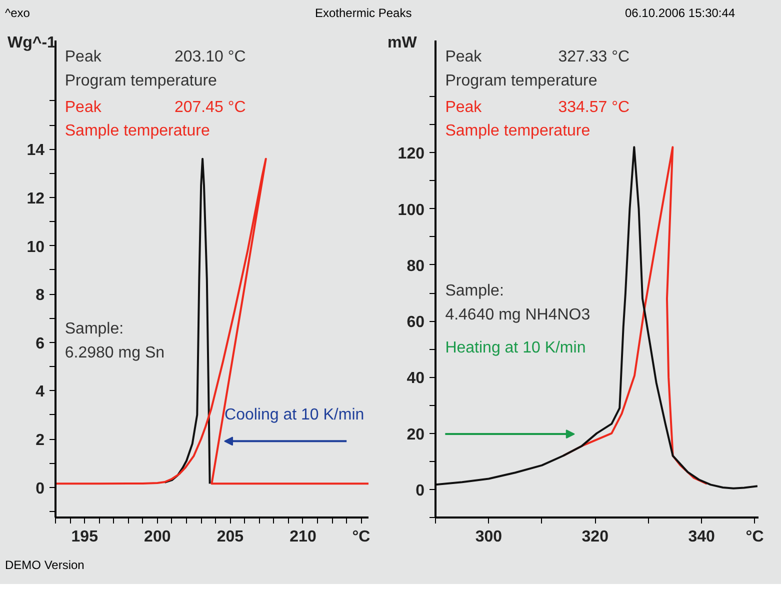  Describe the element at coordinates (40, 343) in the screenshot. I see `y-tick-label: 6` at that location.